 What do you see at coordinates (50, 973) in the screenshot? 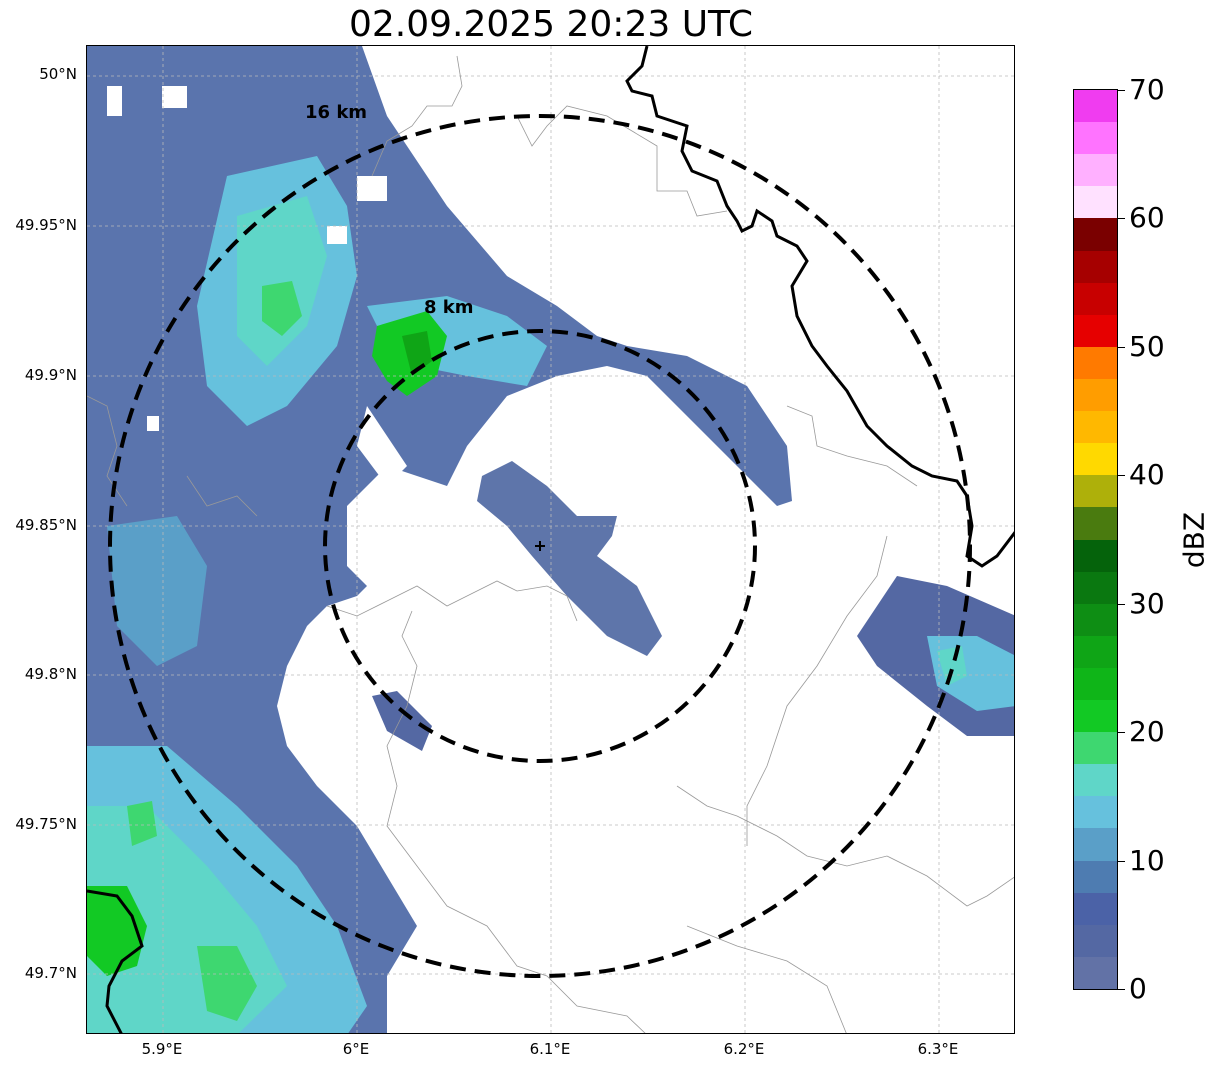
I see `lat-tick-label: 49.7°N` at bounding box center [50, 973].